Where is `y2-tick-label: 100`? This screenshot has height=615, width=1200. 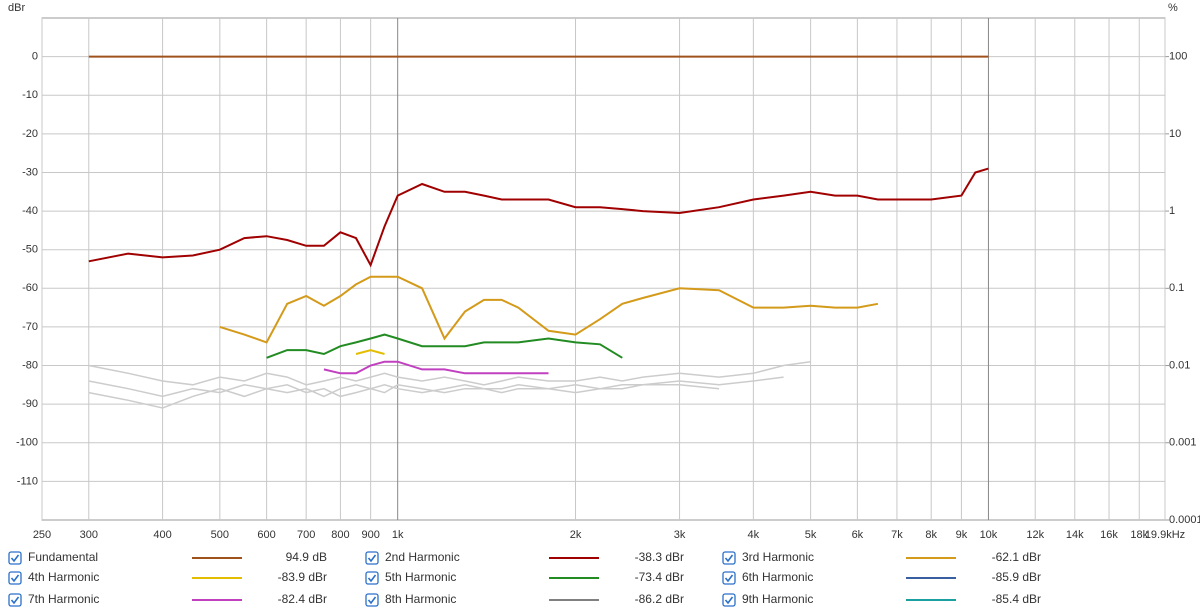 y2-tick-label: 100 is located at coordinates (1178, 57).